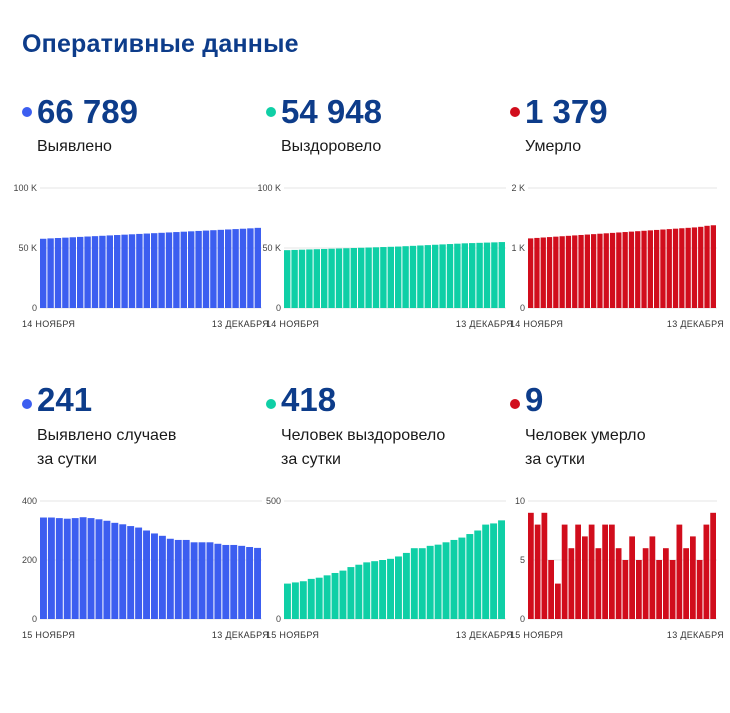 The width and height of the screenshot is (730, 713). I want to click on stat-label-line2: за сутки, so click(311, 459).